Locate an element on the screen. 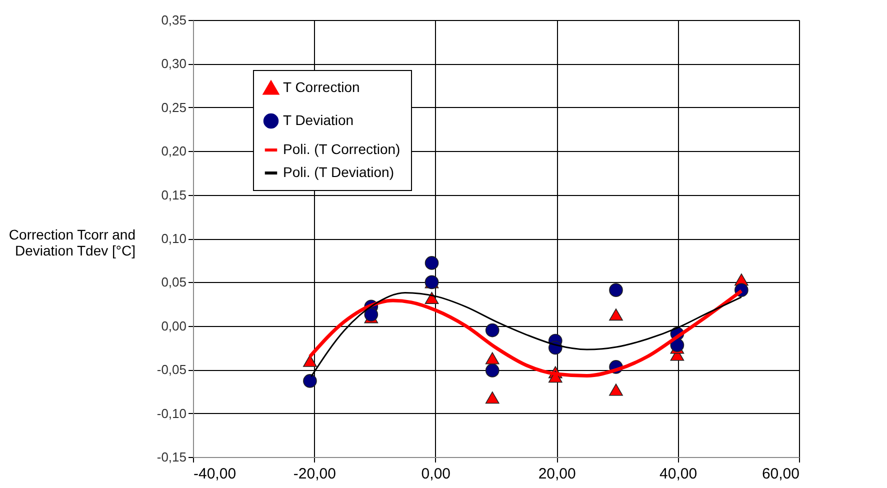 The height and width of the screenshot is (488, 887). x-tick-label: 0,00 is located at coordinates (435, 474).